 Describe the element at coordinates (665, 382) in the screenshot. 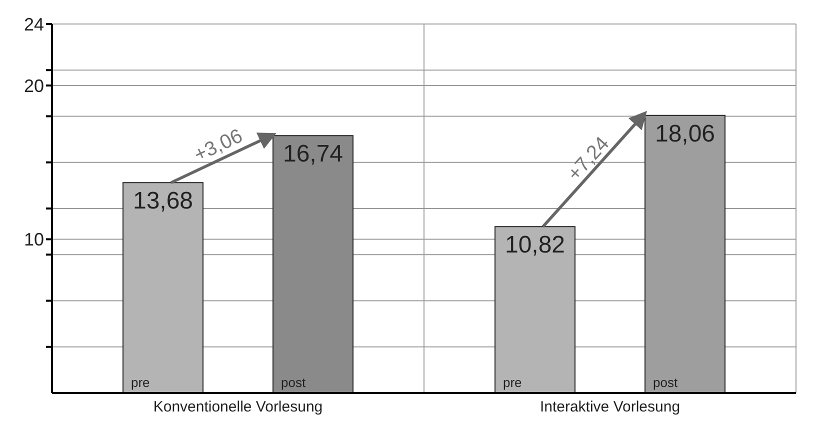

I see `text: post` at that location.